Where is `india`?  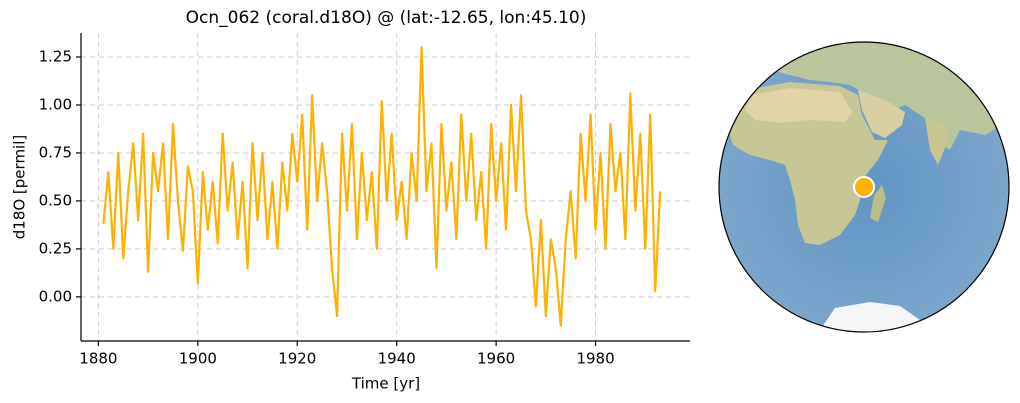
india is located at coordinates (937, 141).